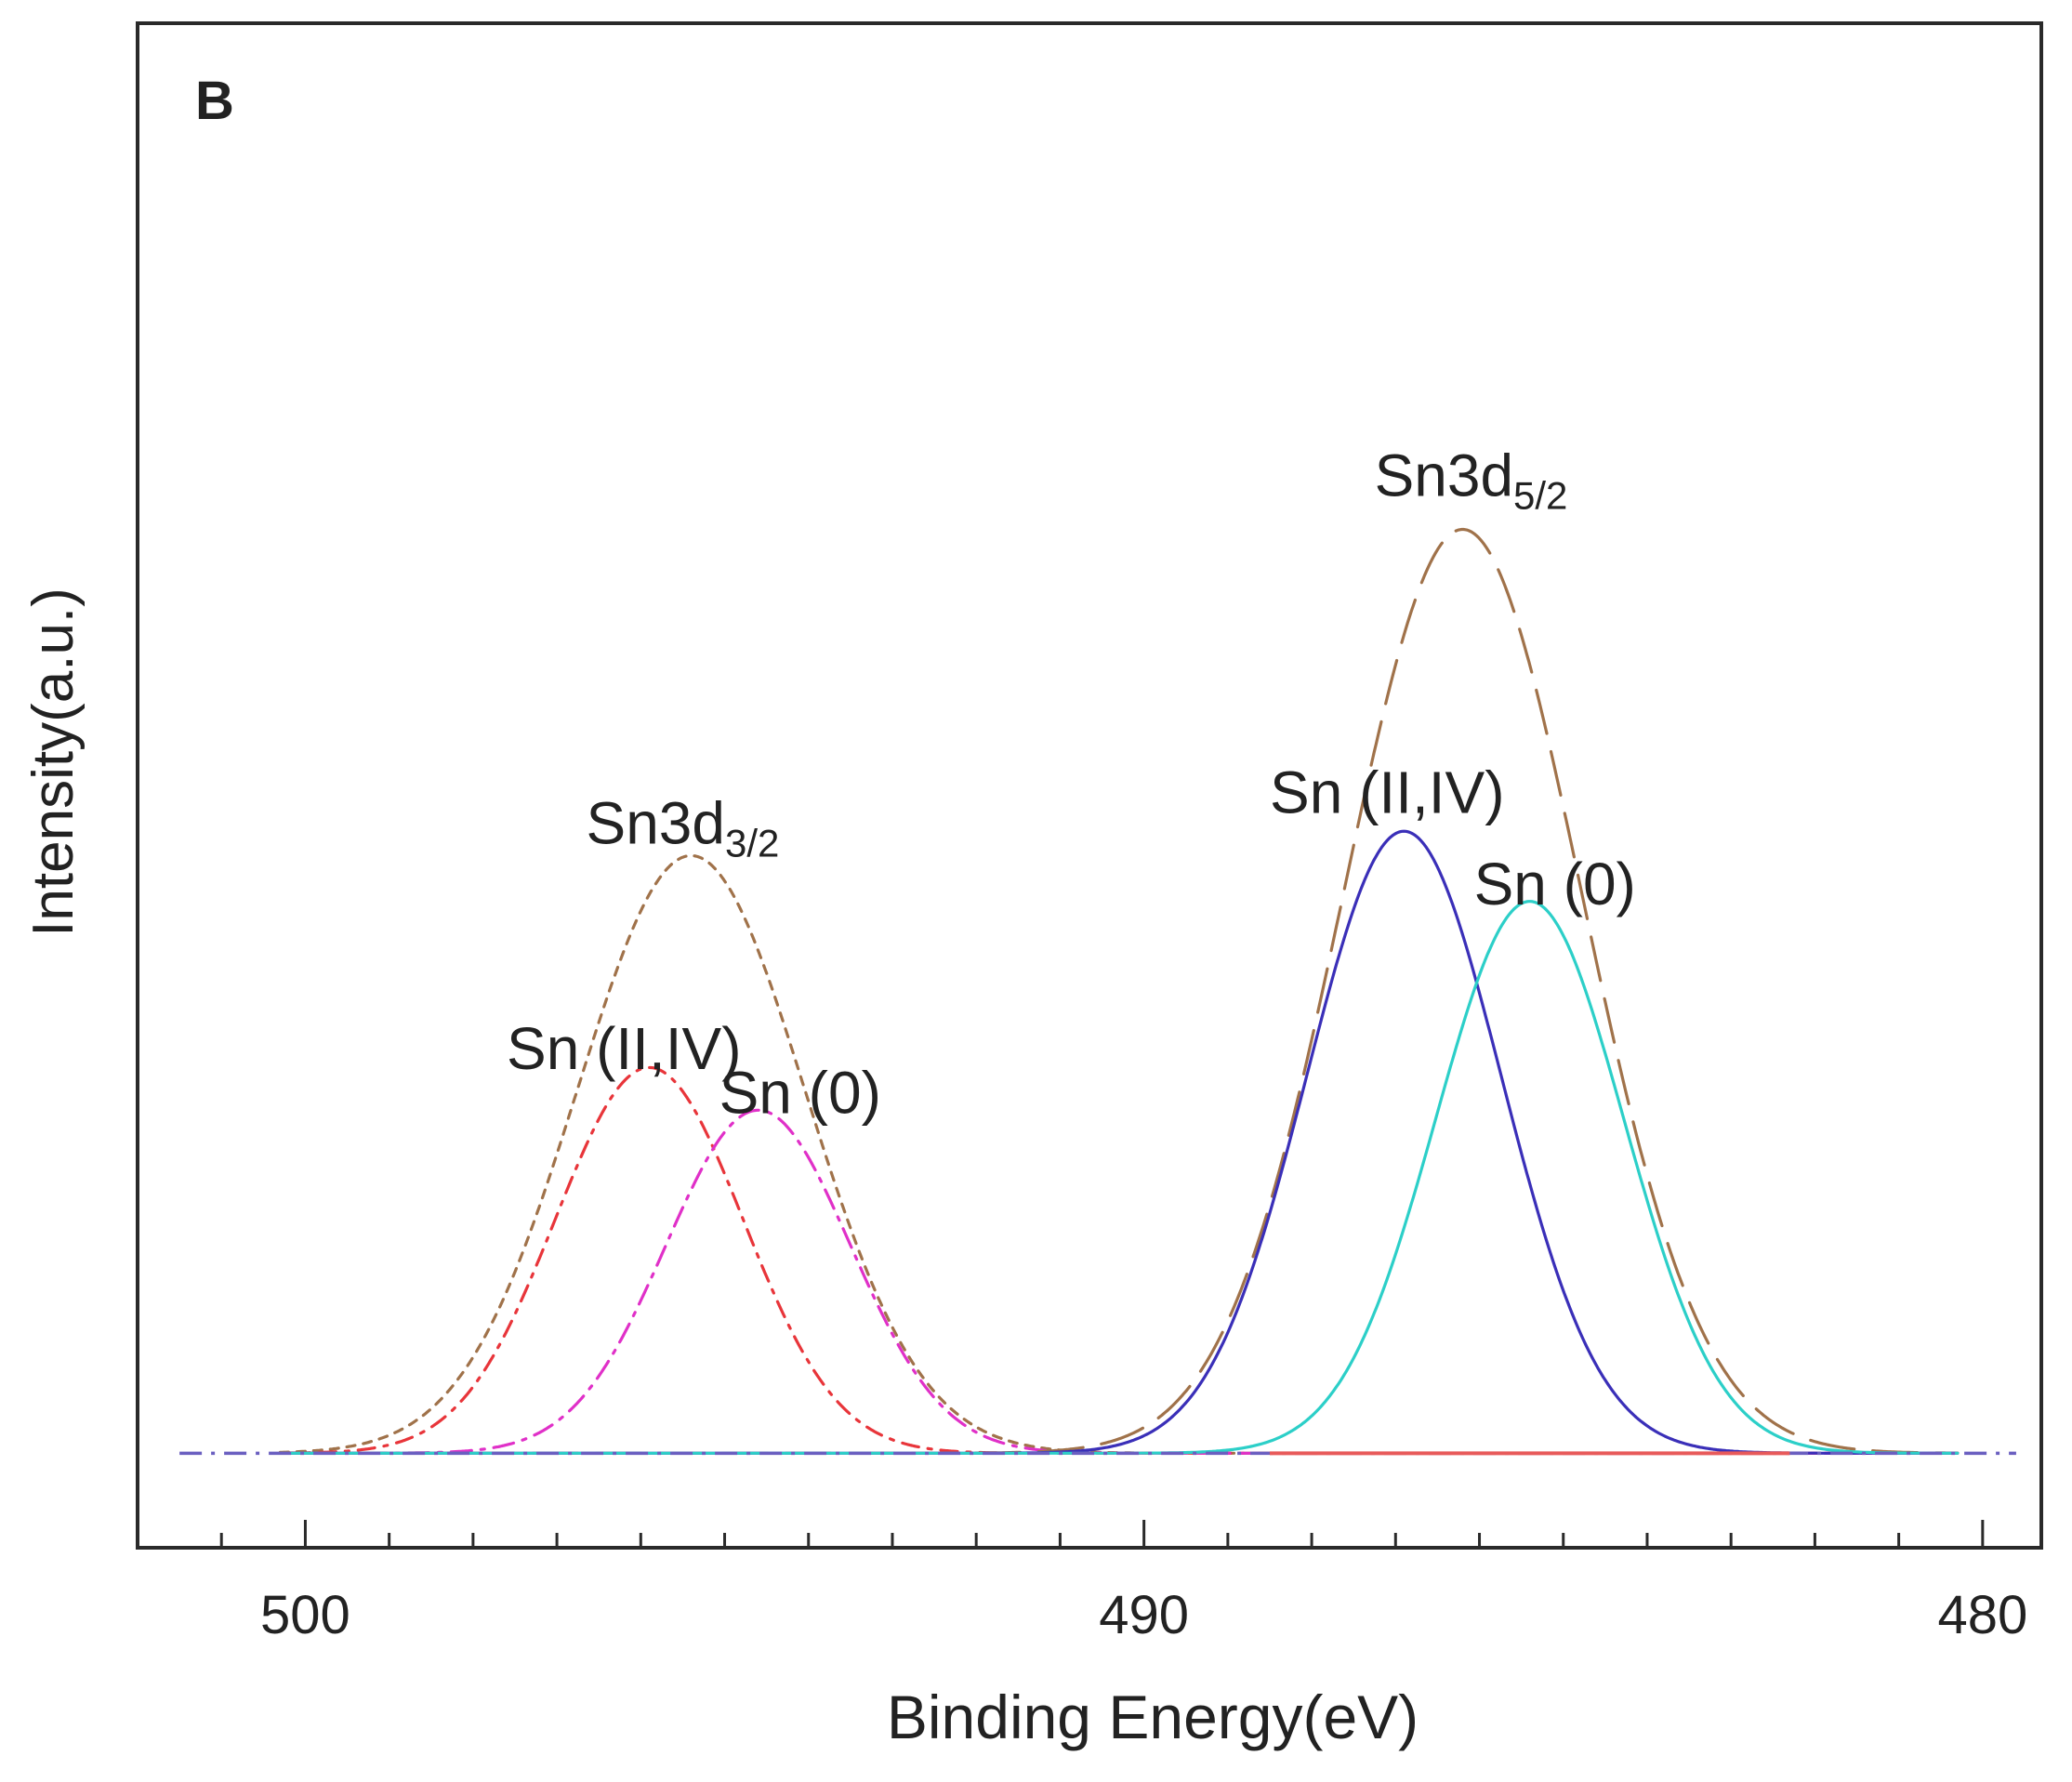 The width and height of the screenshot is (2072, 1782). I want to click on peak-label-subscript: 5/2, so click(1540, 495).